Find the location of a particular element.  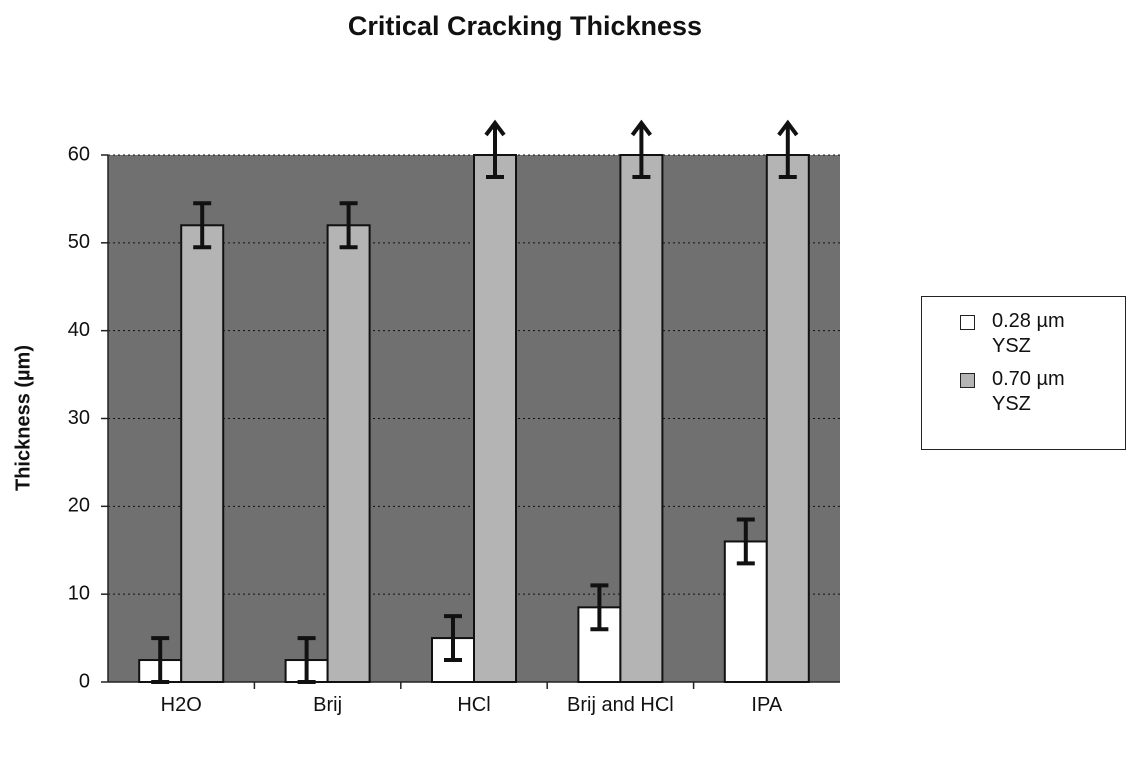

x-tick-label: IPA is located at coordinates (767, 705).